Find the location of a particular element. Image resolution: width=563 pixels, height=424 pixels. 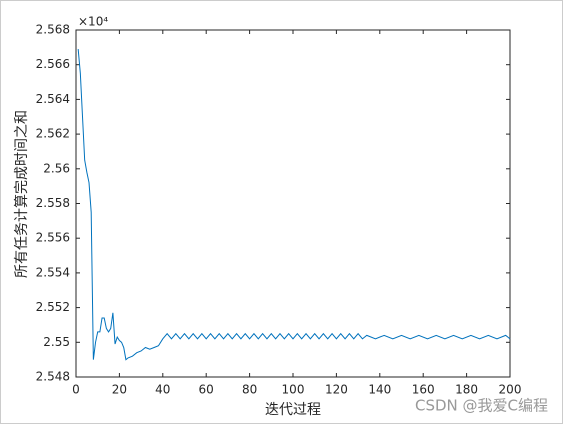

x-tick-label: 160 is located at coordinates (423, 390).